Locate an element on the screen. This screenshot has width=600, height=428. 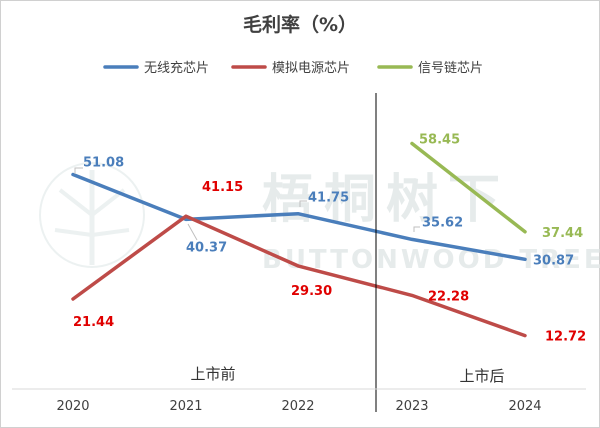
data-label: 35.62 is located at coordinates (442, 222).